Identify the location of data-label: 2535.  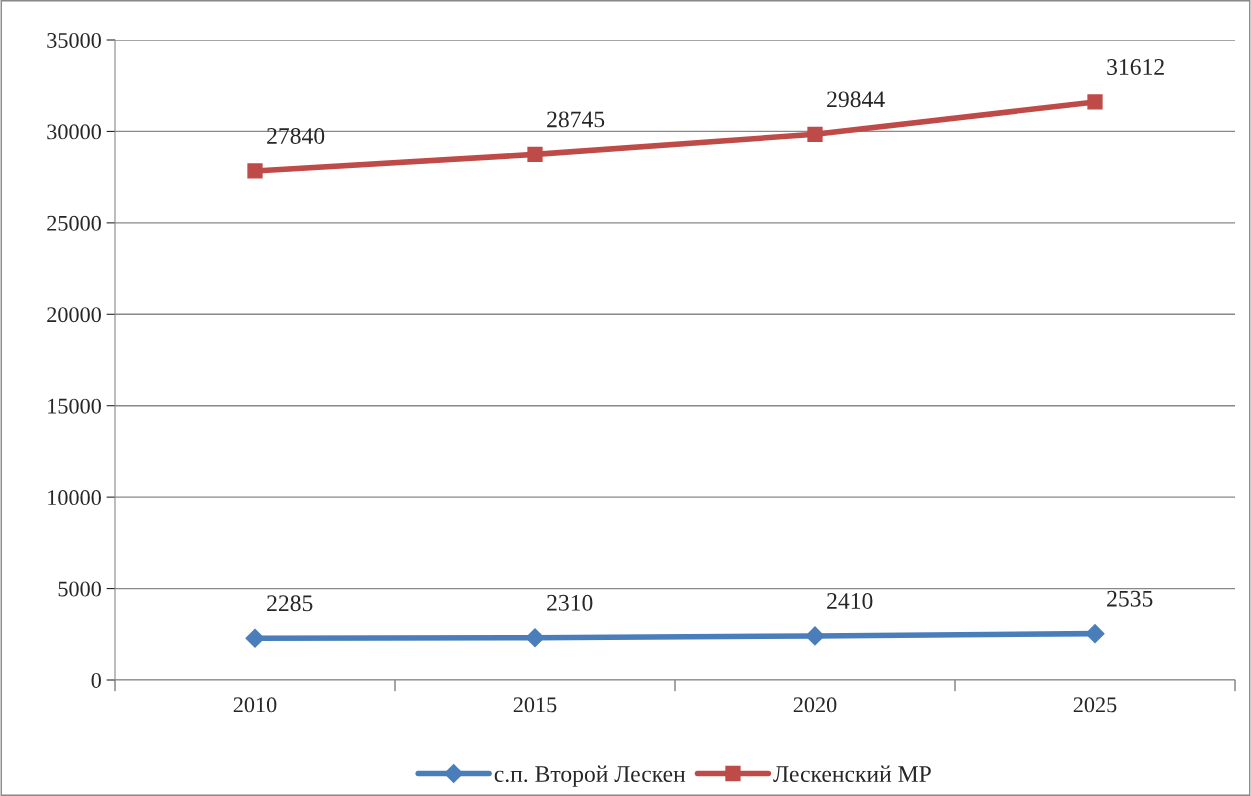
(1130, 598).